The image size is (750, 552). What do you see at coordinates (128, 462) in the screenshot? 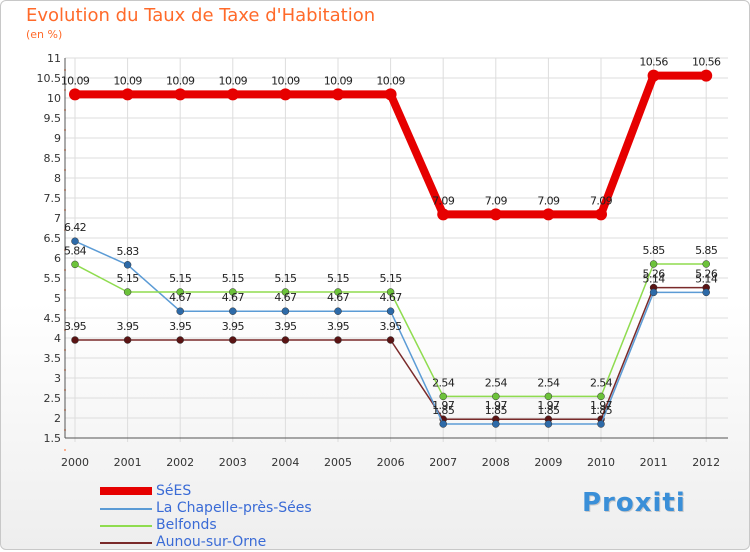
I see `x-tick-label: 2001` at bounding box center [128, 462].